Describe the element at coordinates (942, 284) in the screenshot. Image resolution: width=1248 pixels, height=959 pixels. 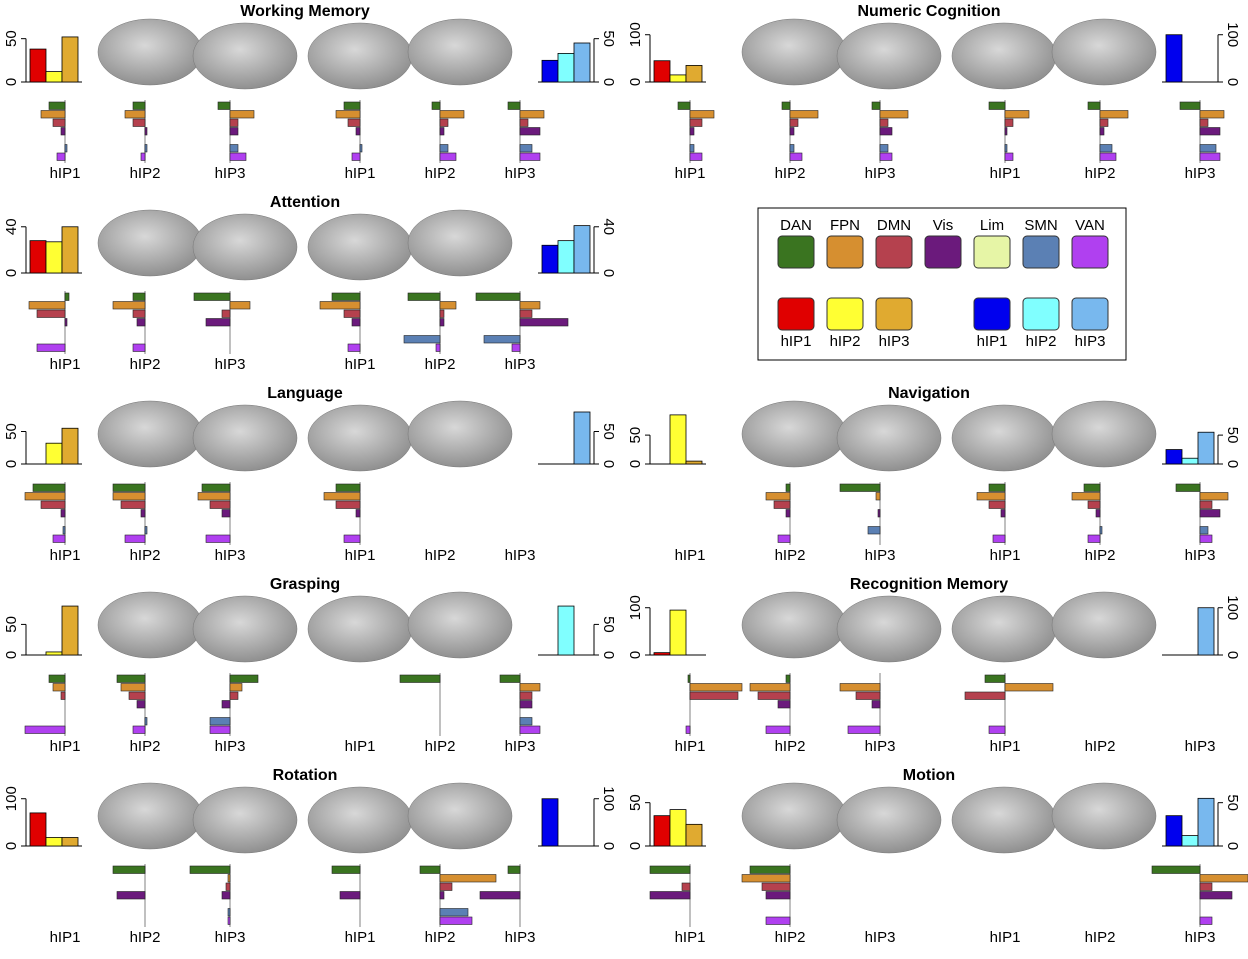
I see `legend-box` at that location.